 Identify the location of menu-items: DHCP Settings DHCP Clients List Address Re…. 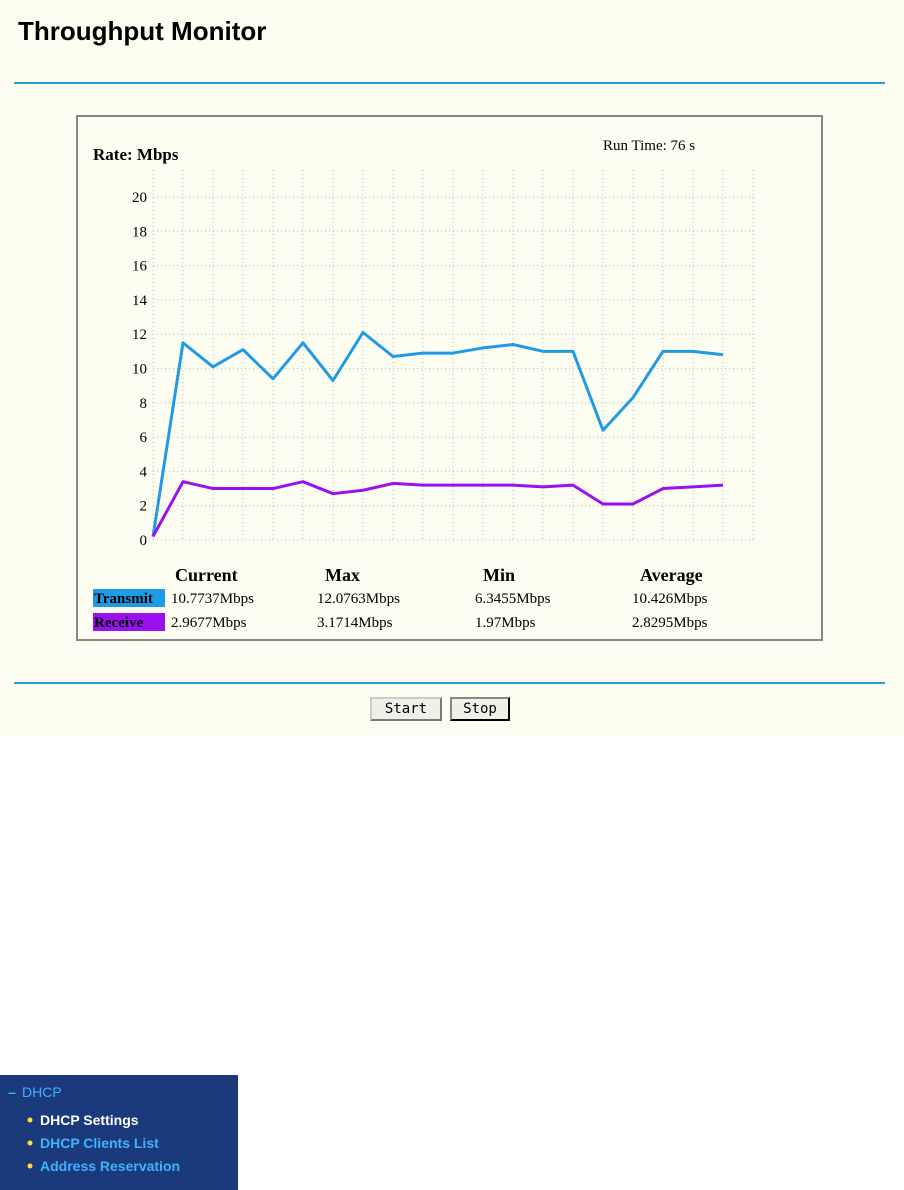
(103, 1143).